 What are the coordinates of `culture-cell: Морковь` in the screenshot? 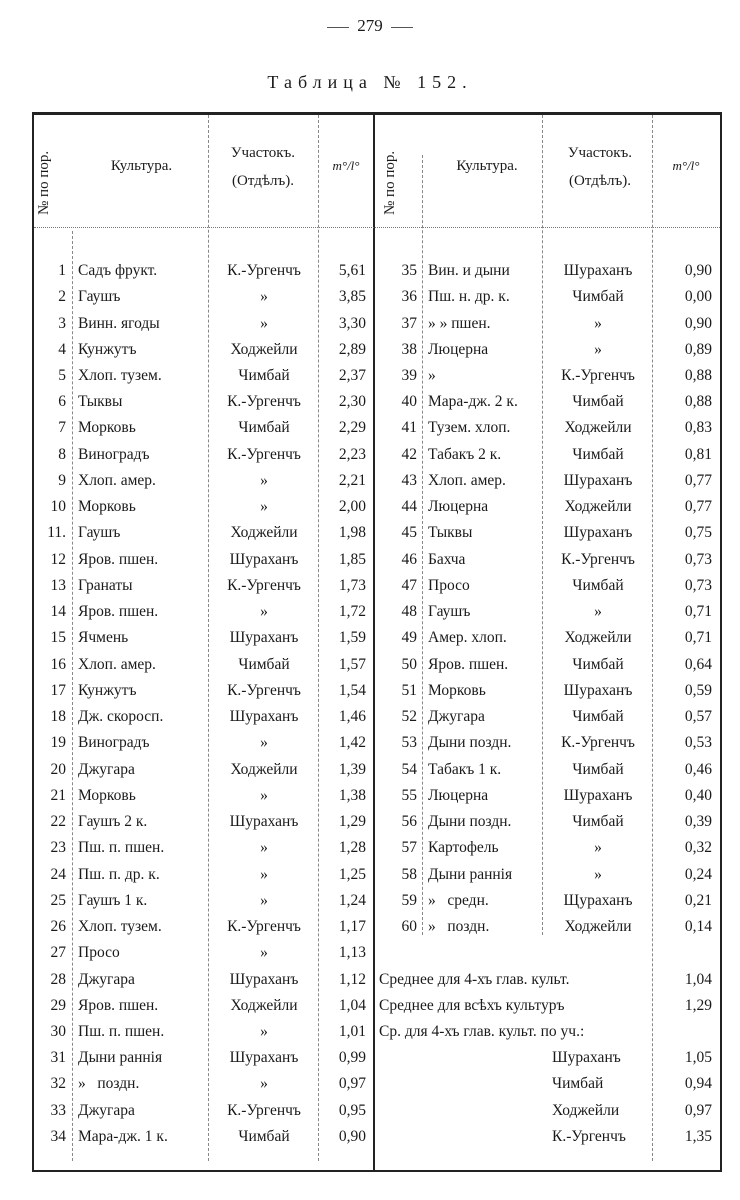 It's located at (107, 507).